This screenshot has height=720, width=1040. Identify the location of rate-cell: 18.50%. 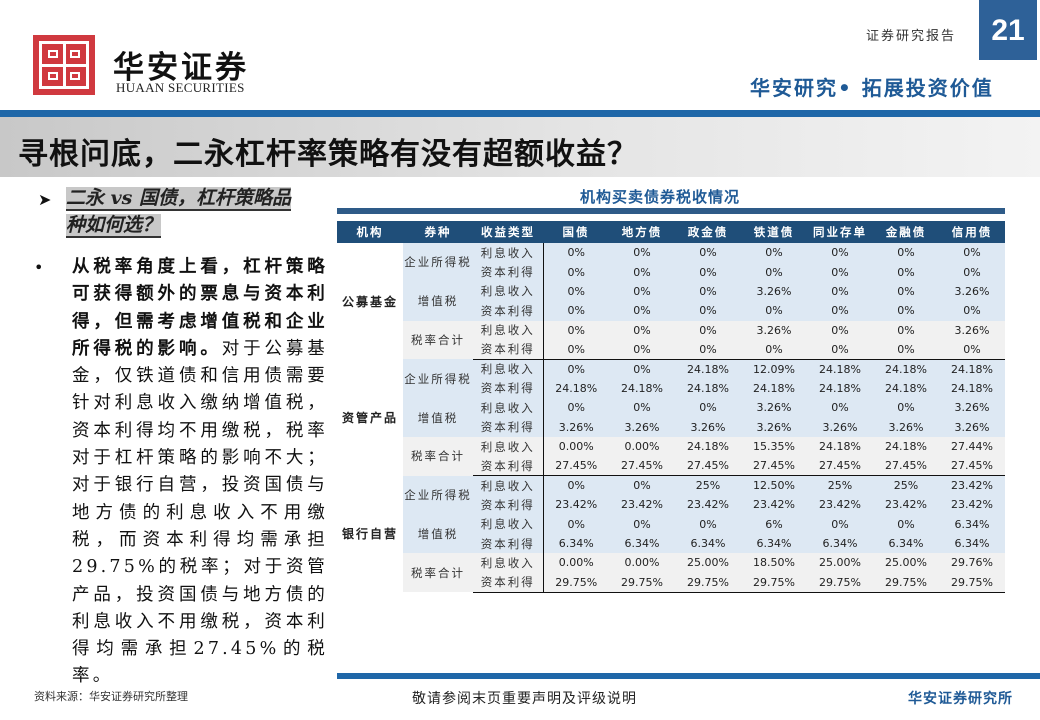
(774, 563).